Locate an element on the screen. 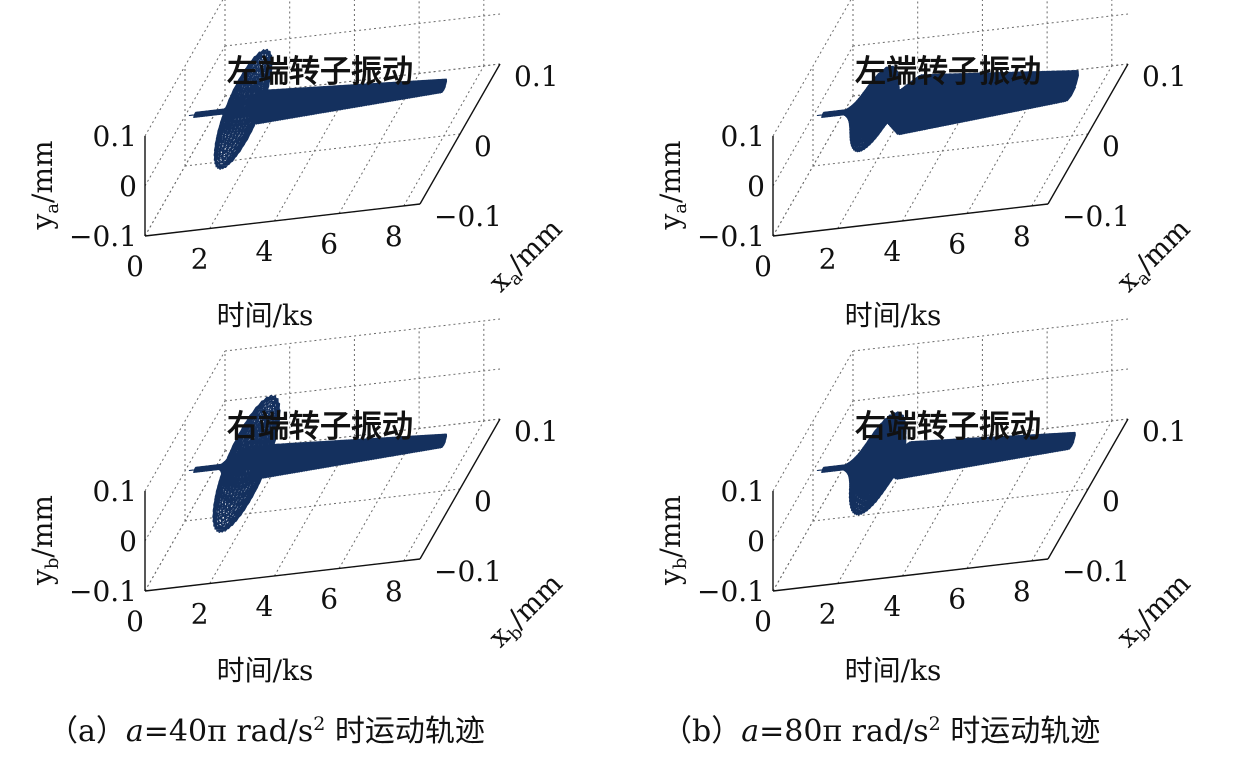 This screenshot has height=766, width=1236. caption-b-prefix: （b） is located at coordinates (702, 731).